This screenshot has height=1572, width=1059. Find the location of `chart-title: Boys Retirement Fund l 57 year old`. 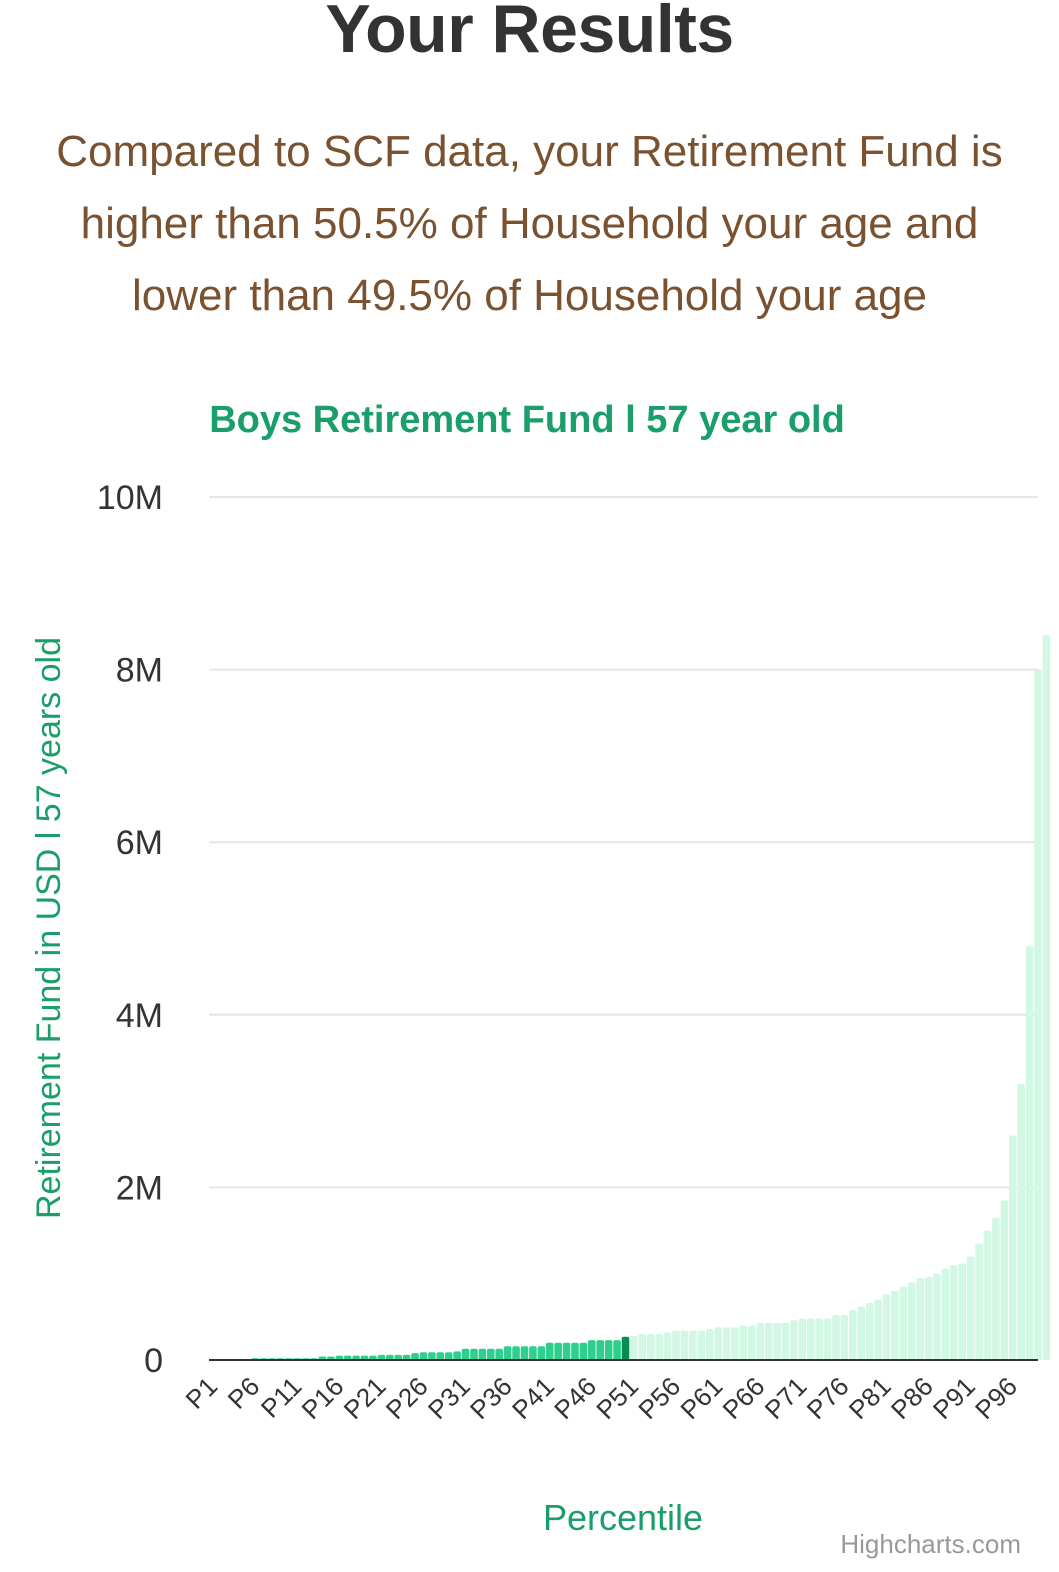

chart-title: Boys Retirement Fund l 57 year old is located at coordinates (527, 420).